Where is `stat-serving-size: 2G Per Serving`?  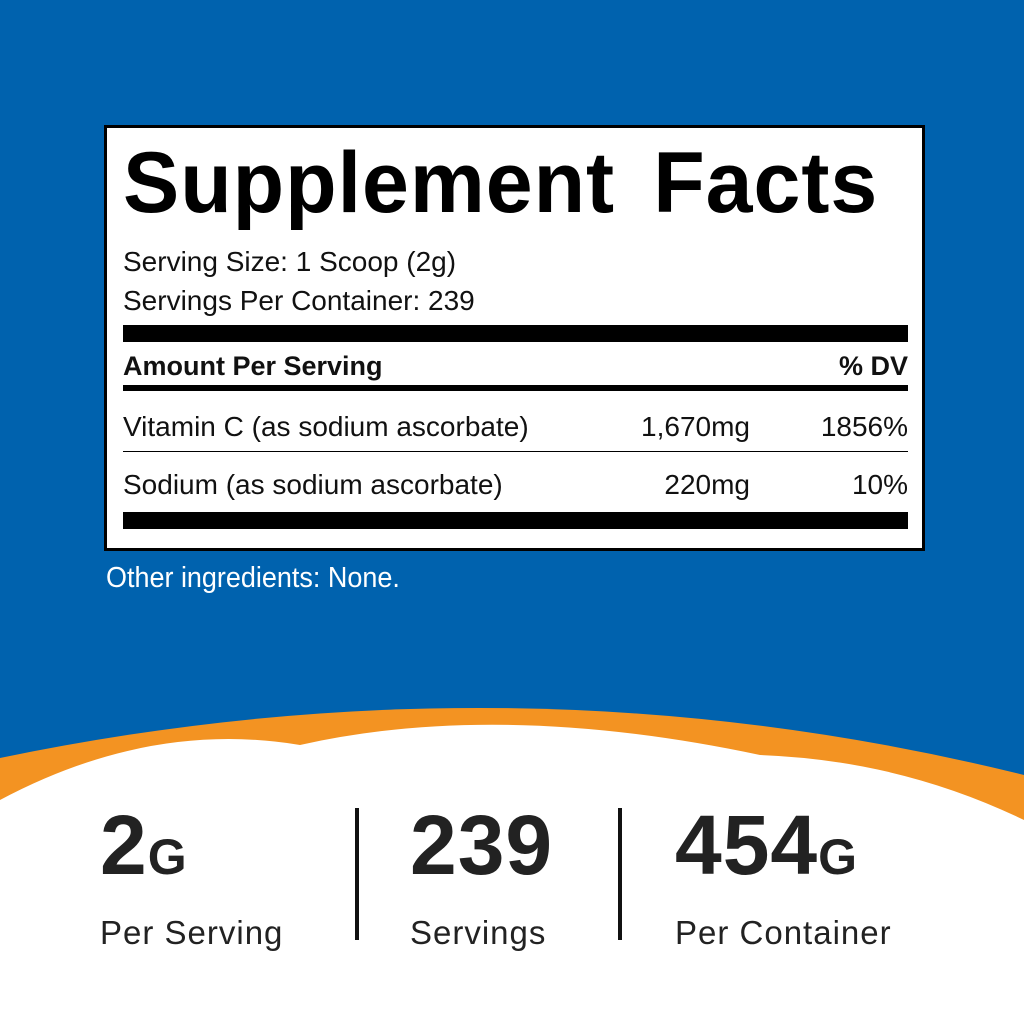 stat-serving-size: 2G Per Serving is located at coordinates (191, 876).